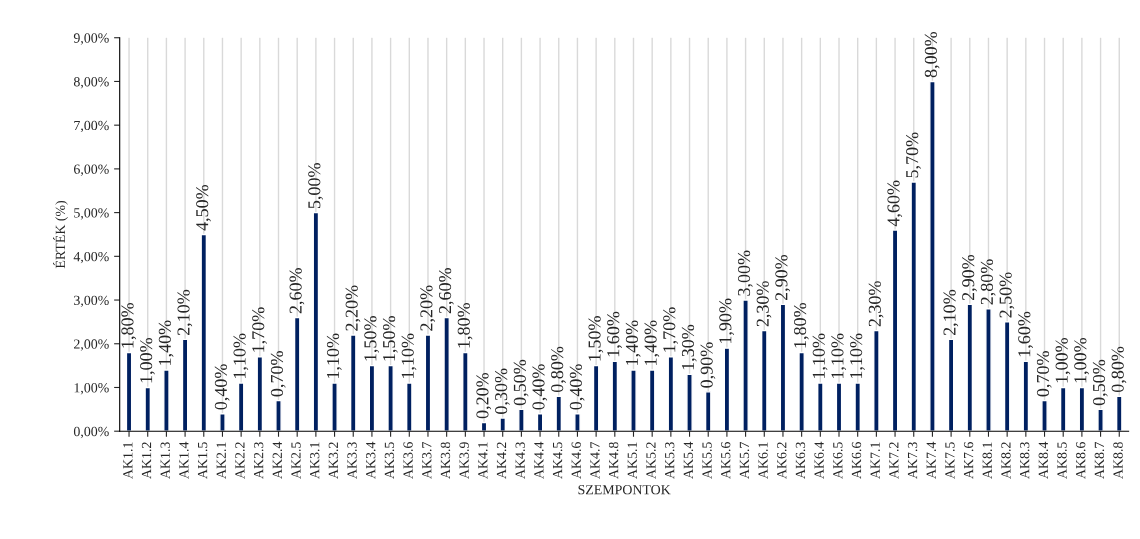  What do you see at coordinates (91, 170) in the screenshot?
I see `y-tick-label: 6,00%` at bounding box center [91, 170].